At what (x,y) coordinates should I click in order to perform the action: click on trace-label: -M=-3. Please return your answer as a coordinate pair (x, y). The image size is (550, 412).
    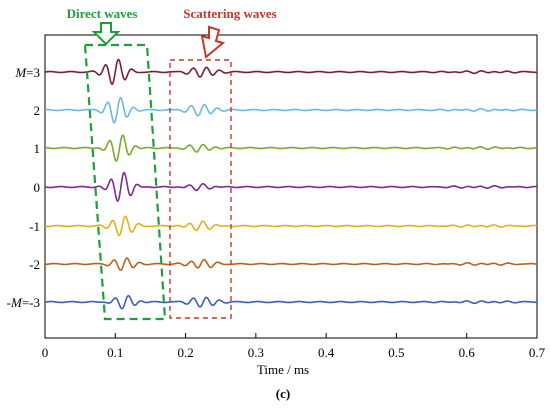
    Looking at the image, I should click on (23, 302).